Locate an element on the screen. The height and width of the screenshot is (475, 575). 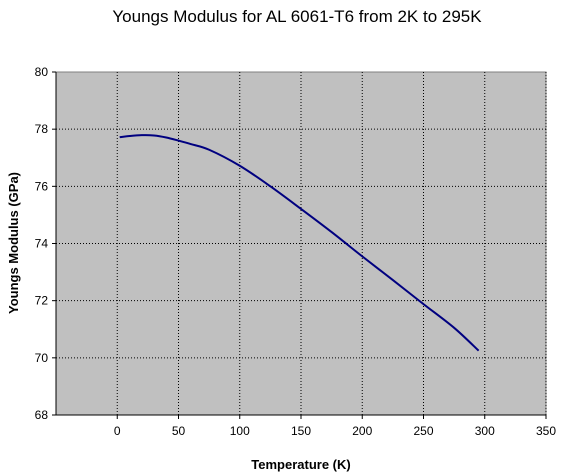
x-tick-label: 50 is located at coordinates (179, 431).